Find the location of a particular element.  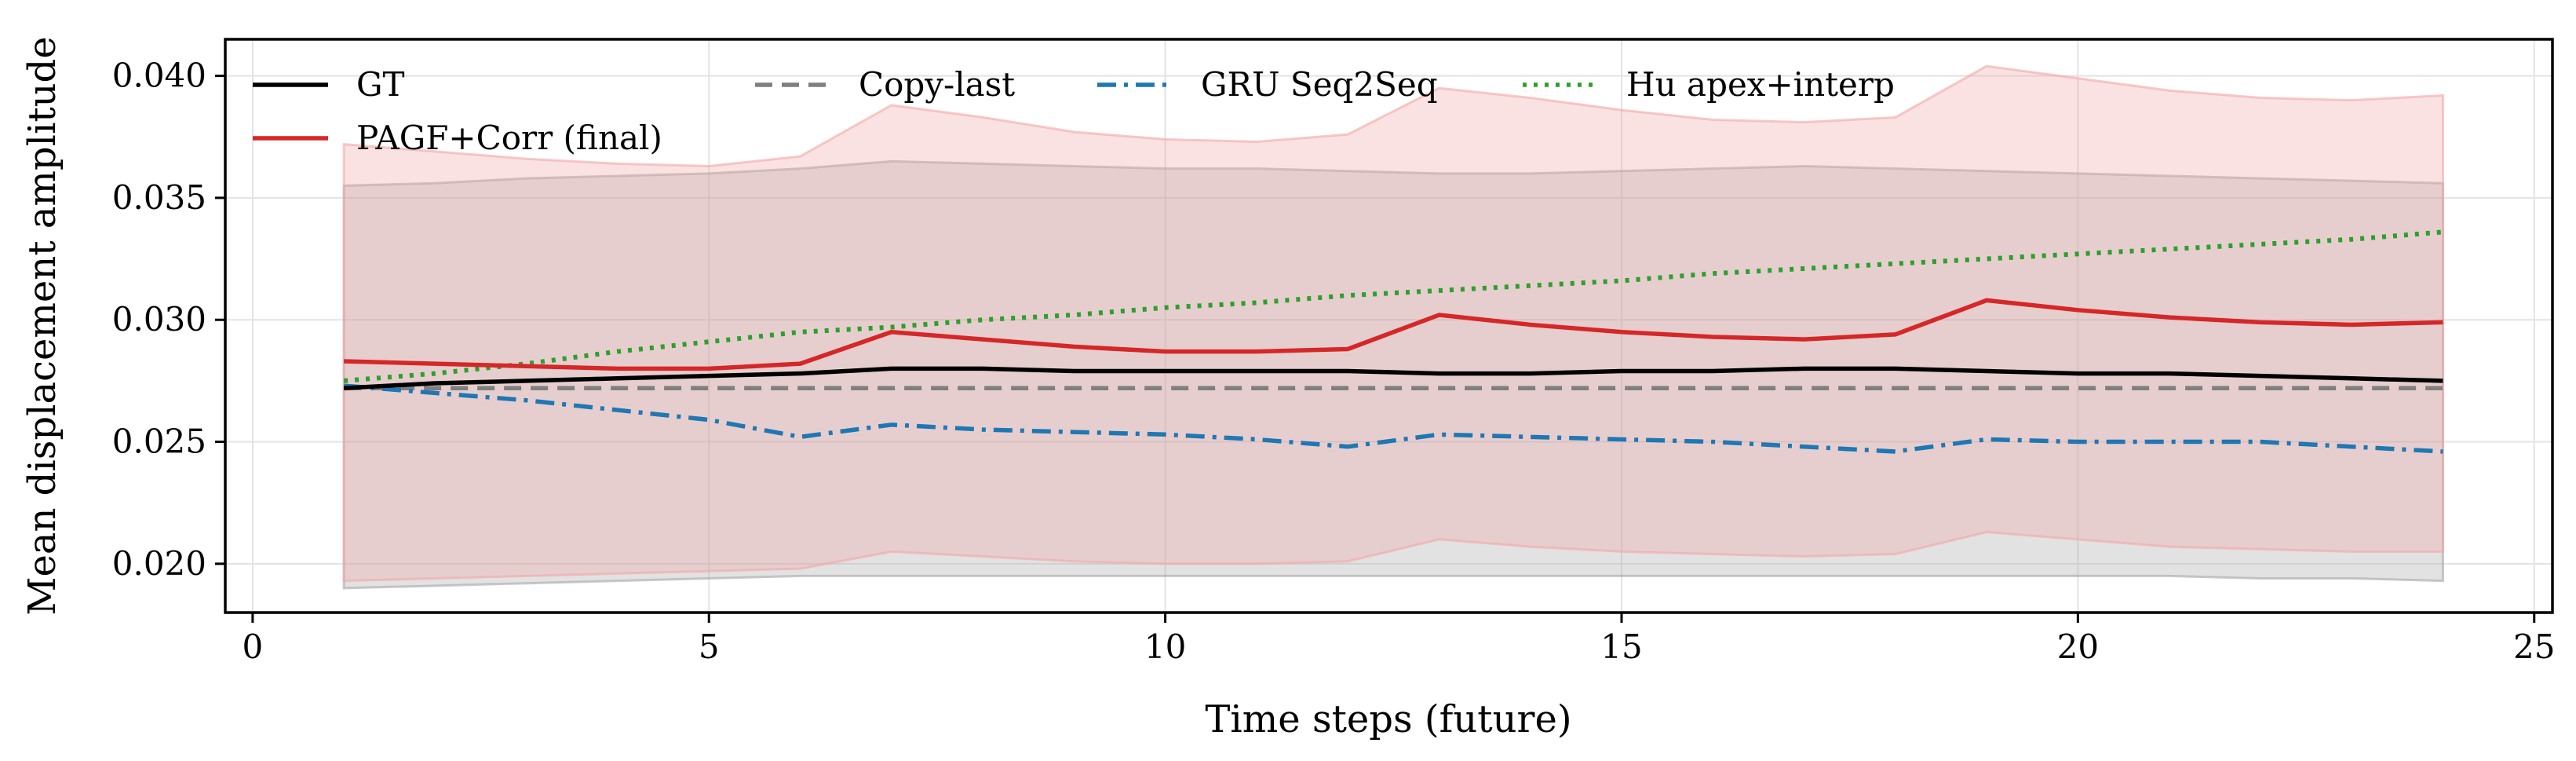

x-axis-label: Time steps (future) is located at coordinates (1388, 719).